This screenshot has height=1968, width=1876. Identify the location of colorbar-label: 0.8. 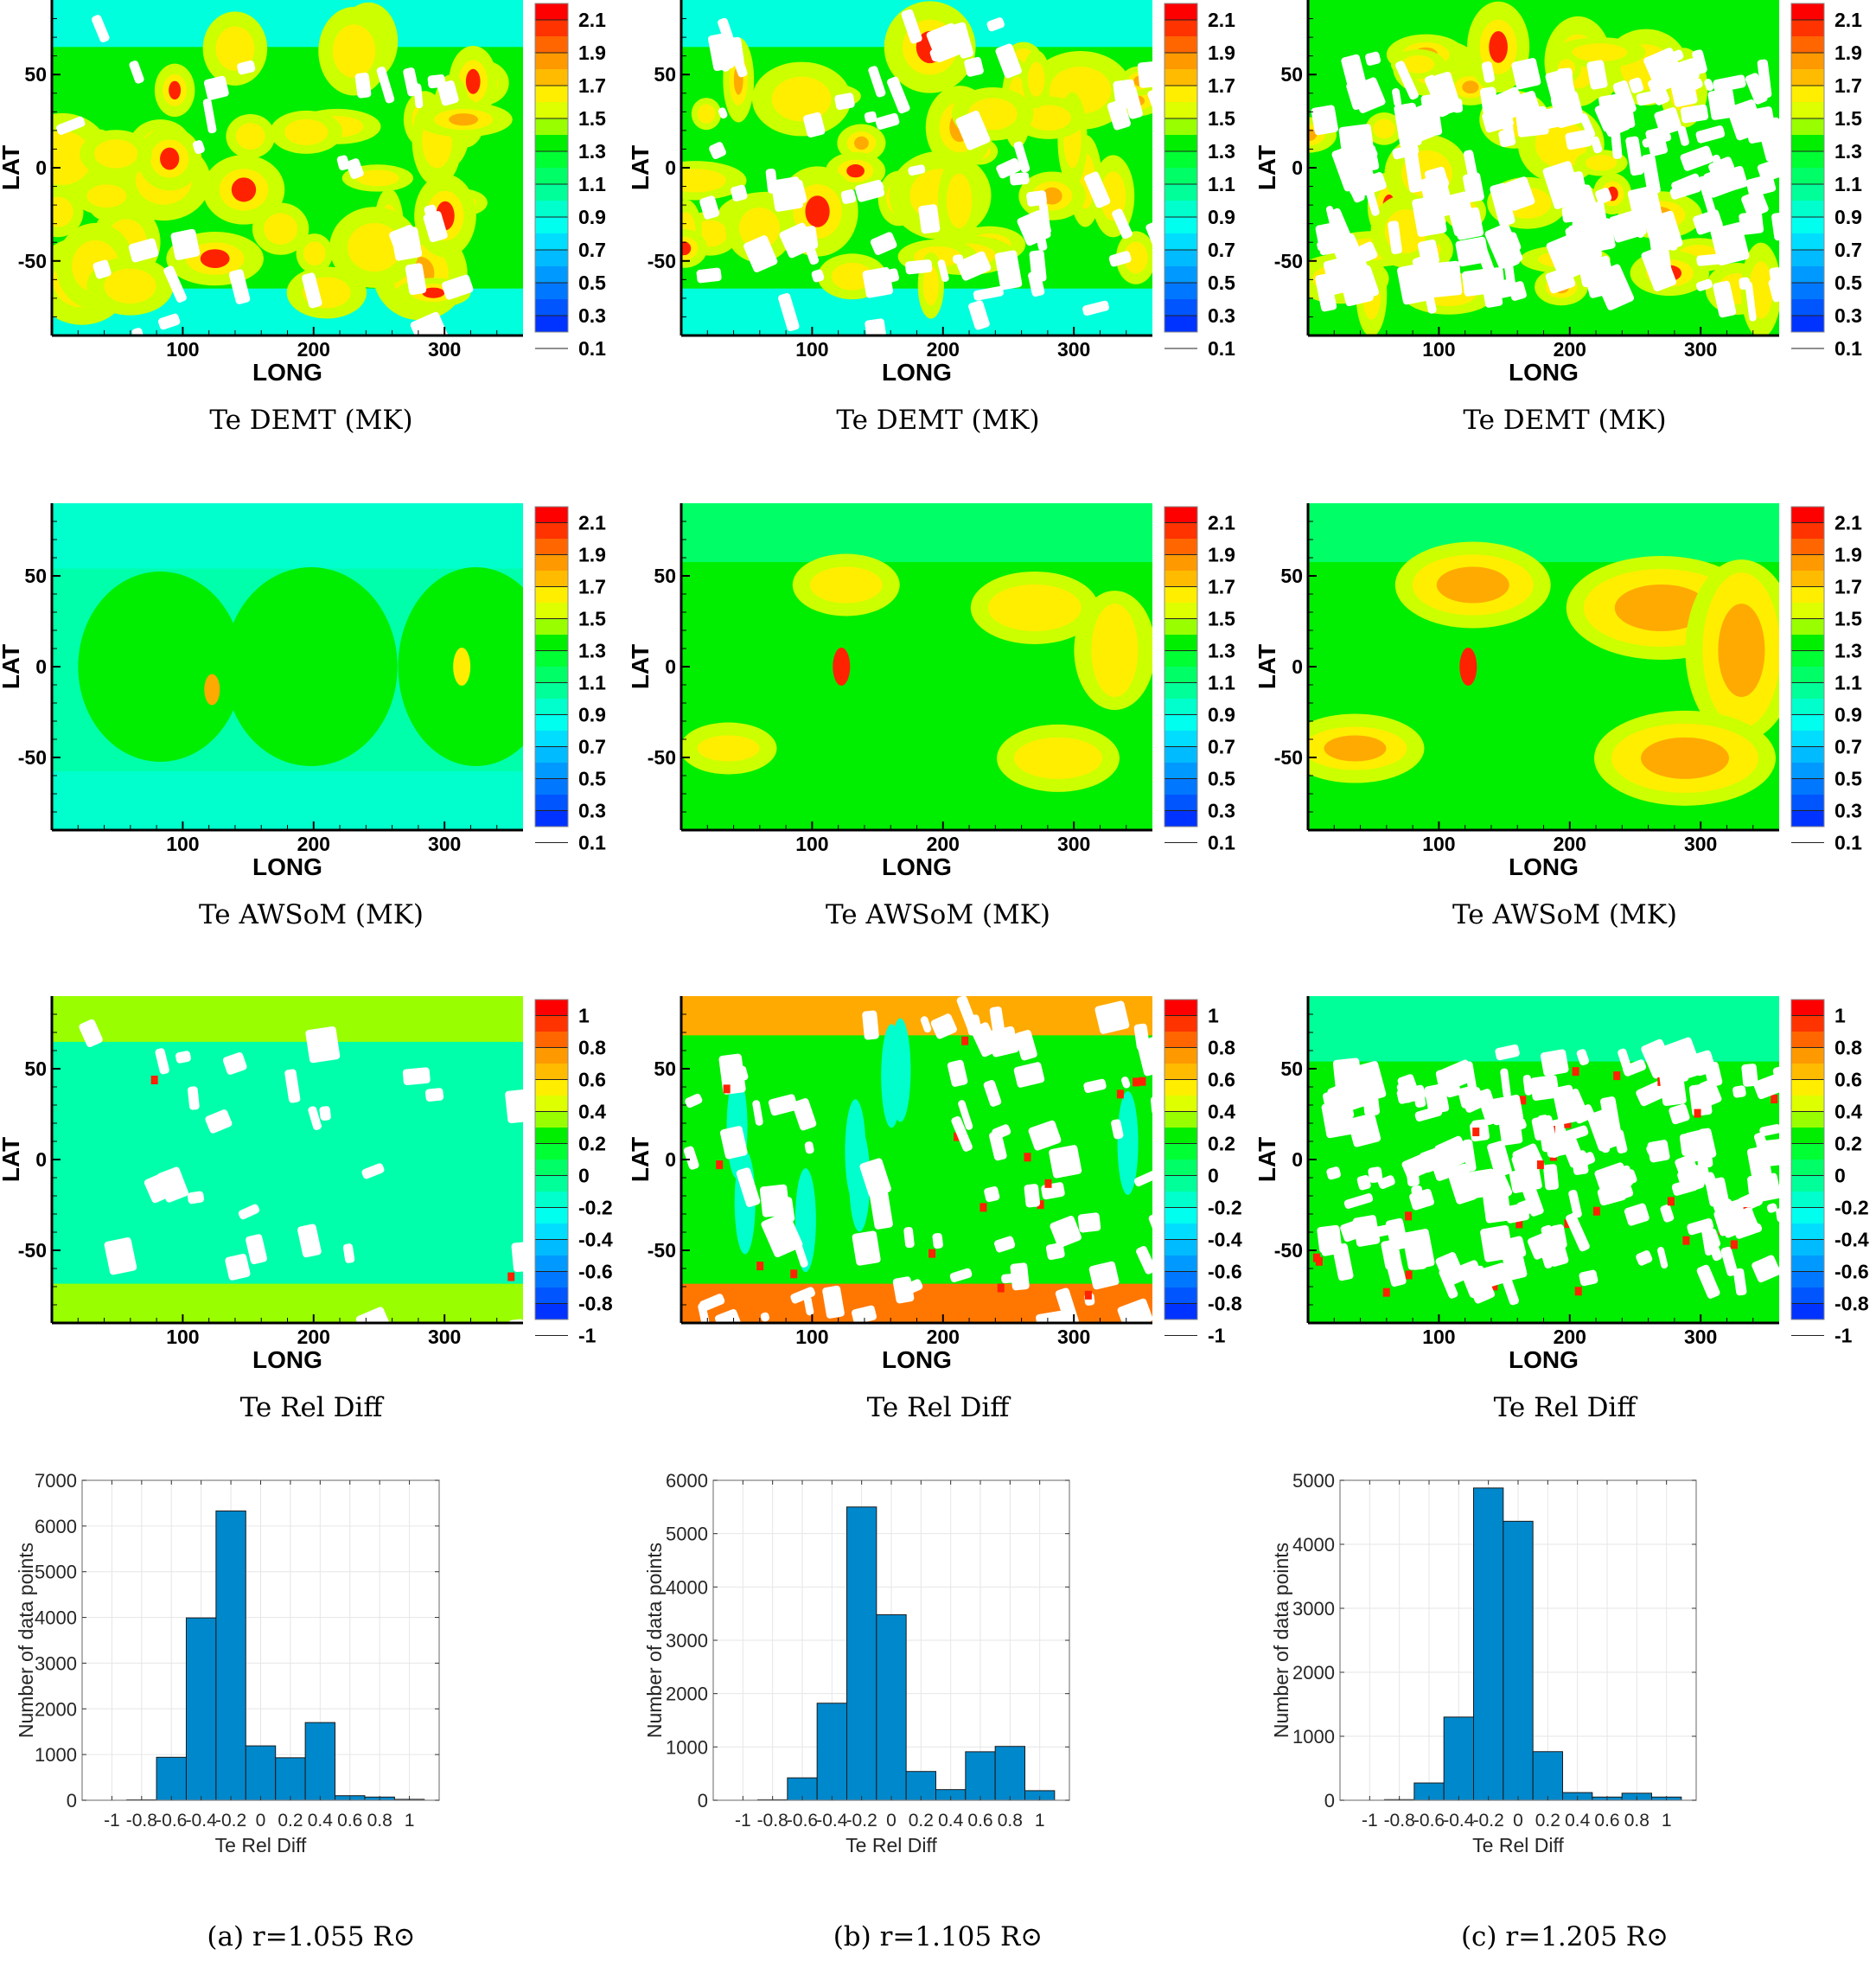
(1221, 1048).